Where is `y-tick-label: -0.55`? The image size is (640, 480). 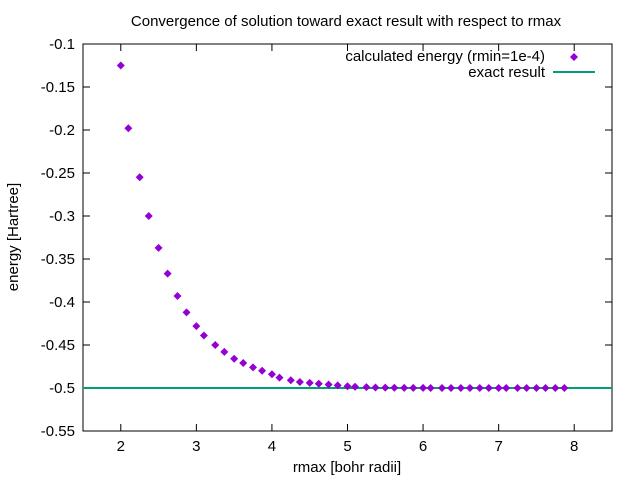
y-tick-label: -0.55 is located at coordinates (58, 431).